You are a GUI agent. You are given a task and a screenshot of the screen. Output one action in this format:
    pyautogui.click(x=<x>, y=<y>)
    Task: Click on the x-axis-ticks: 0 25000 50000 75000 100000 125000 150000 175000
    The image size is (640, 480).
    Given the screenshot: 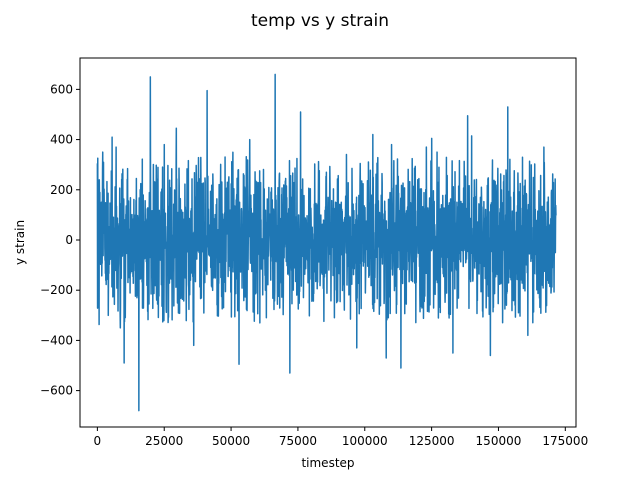 What is the action you would take?
    pyautogui.click(x=341, y=437)
    